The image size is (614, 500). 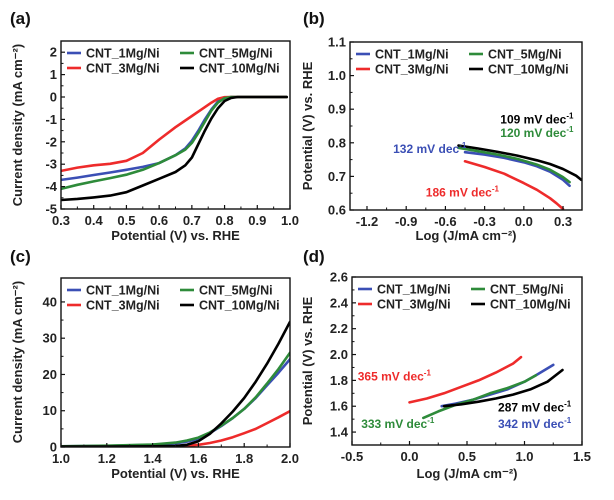 What do you see at coordinates (394, 424) in the screenshot?
I see `annotation-text: 333 mV dec` at bounding box center [394, 424].